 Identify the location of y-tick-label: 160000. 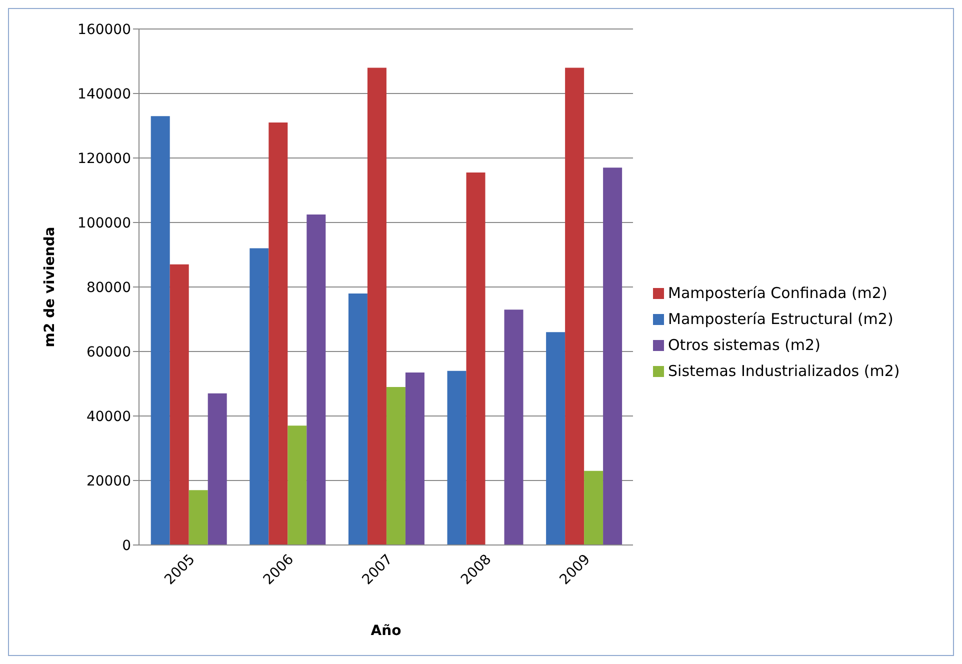
(104, 30).